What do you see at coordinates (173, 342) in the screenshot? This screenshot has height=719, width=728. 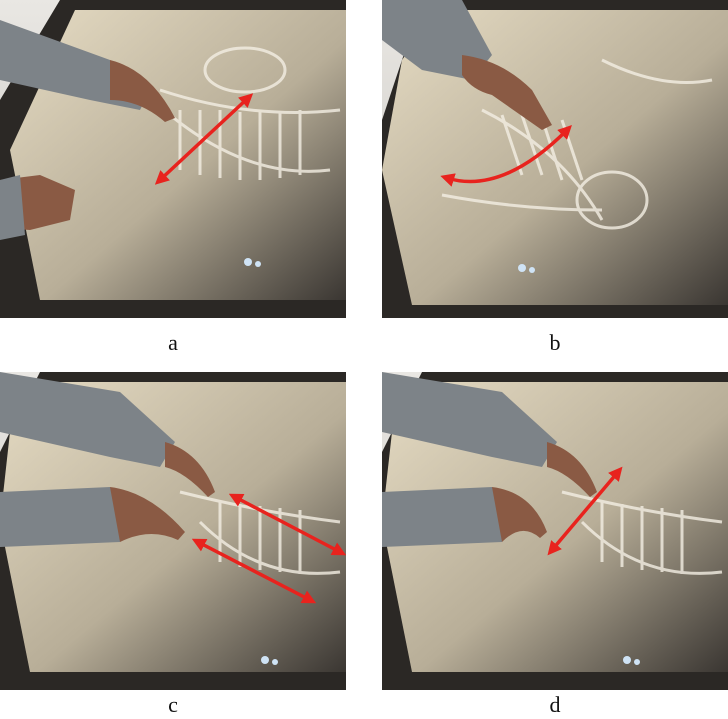 I see `caption-a: a` at bounding box center [173, 342].